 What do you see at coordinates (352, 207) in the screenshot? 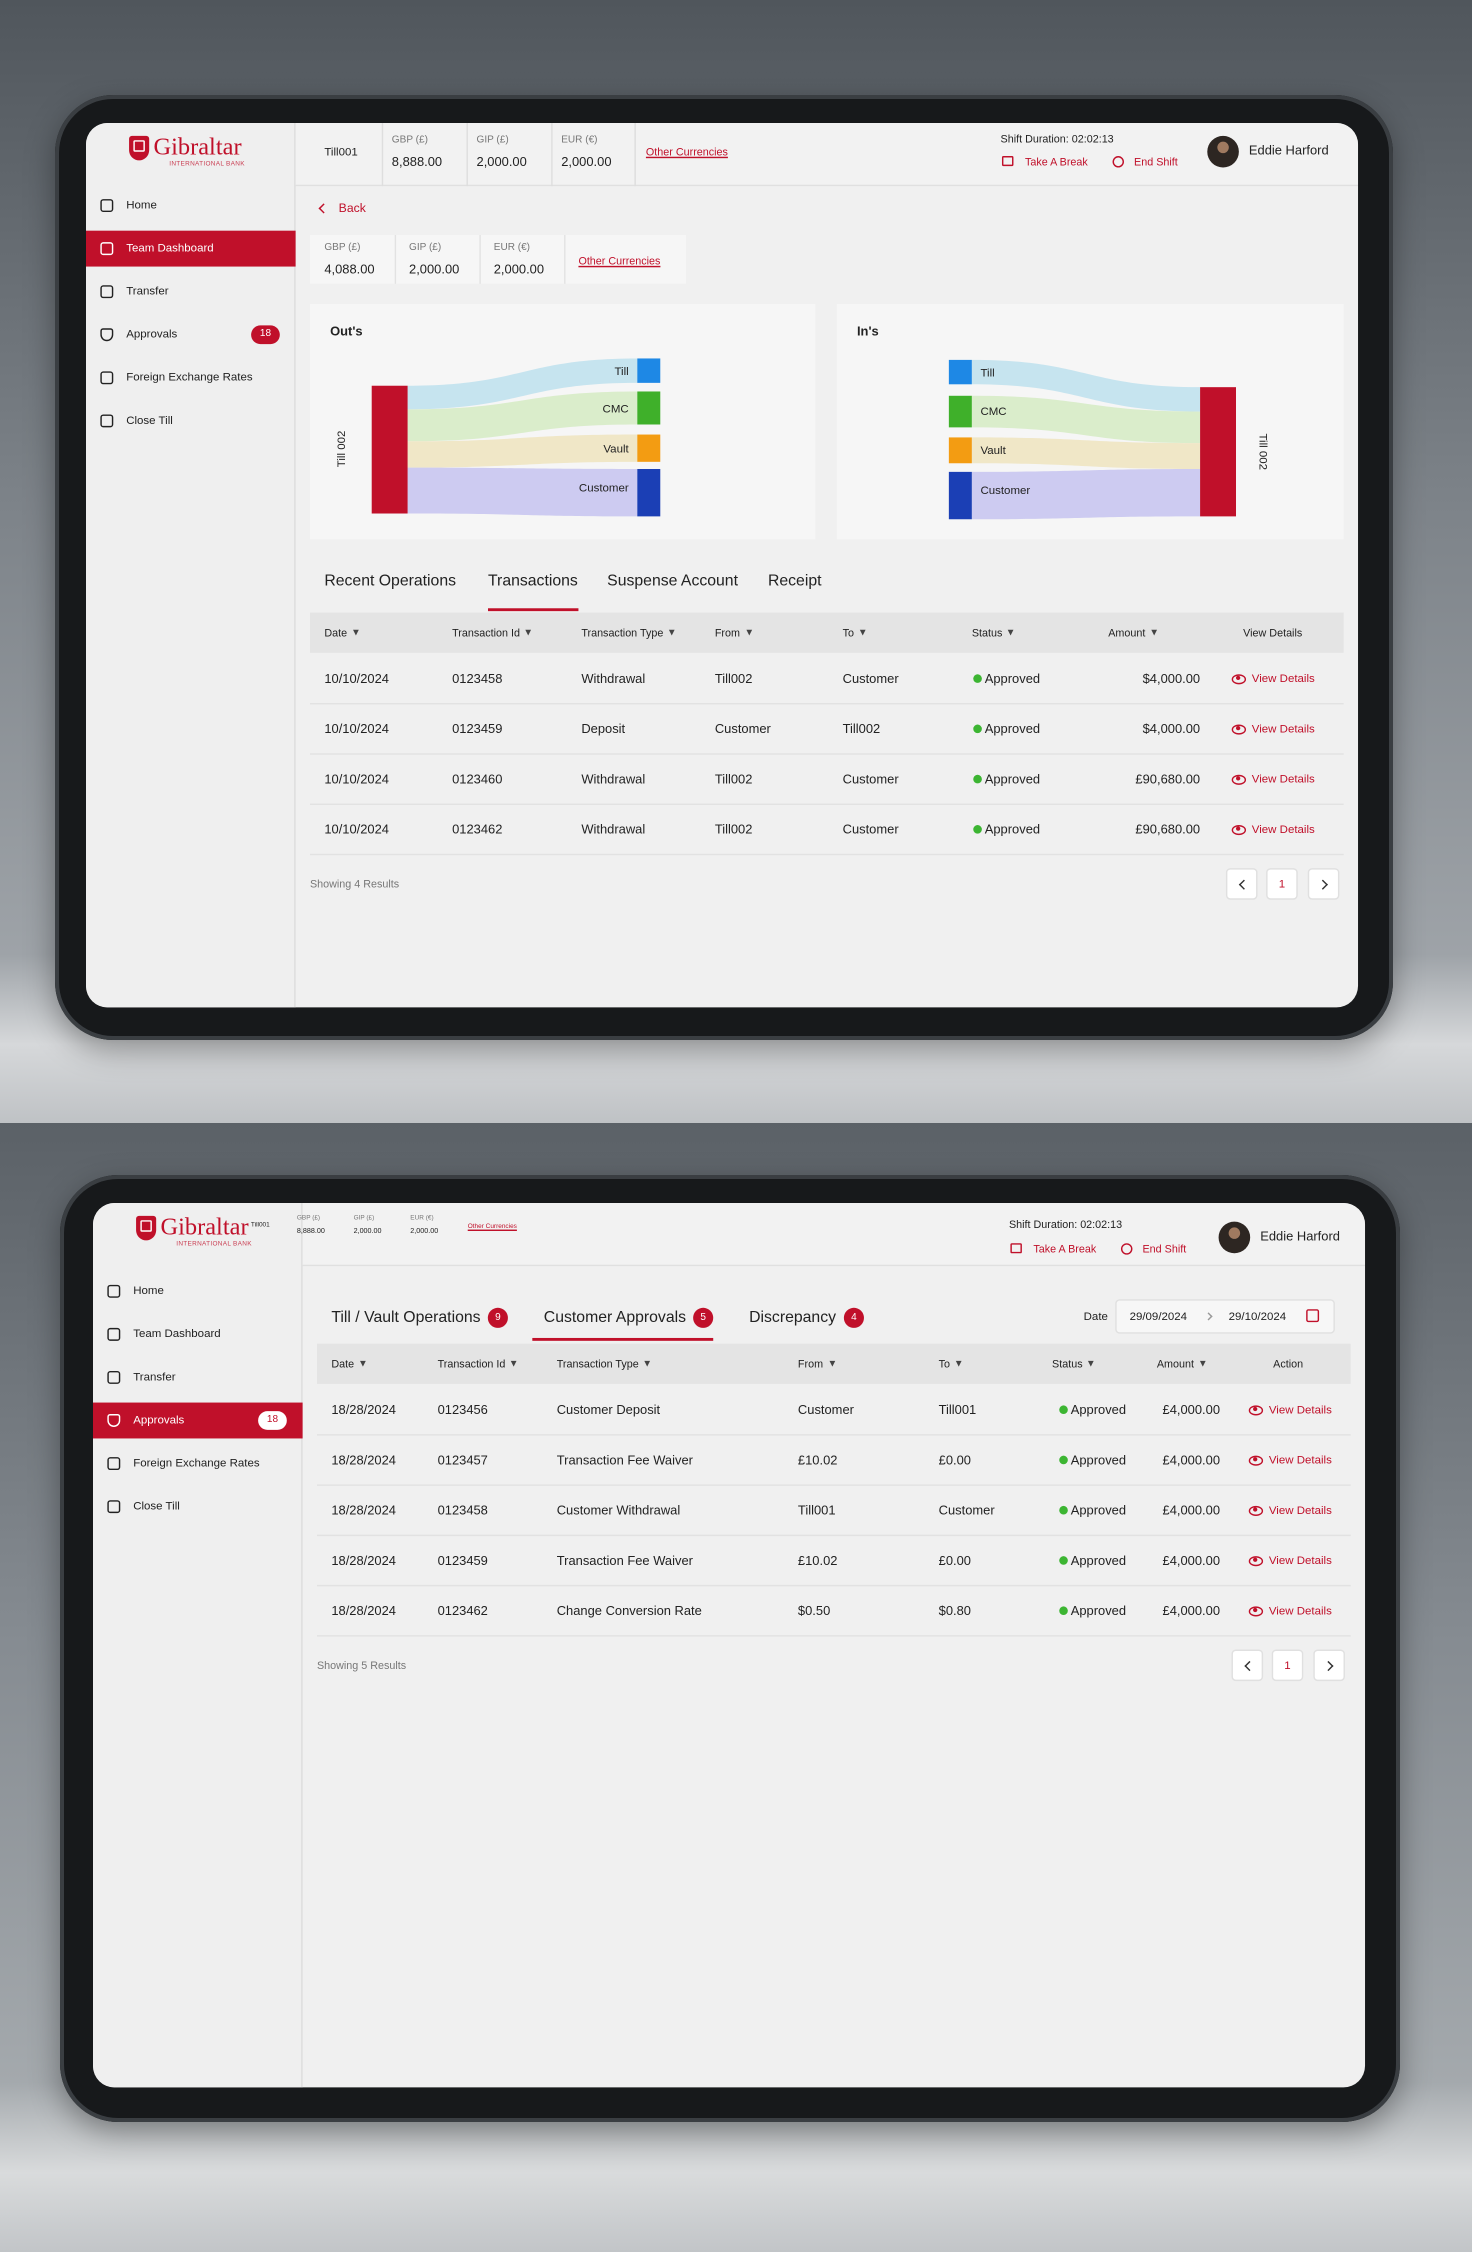
I see `back-button: Back` at bounding box center [352, 207].